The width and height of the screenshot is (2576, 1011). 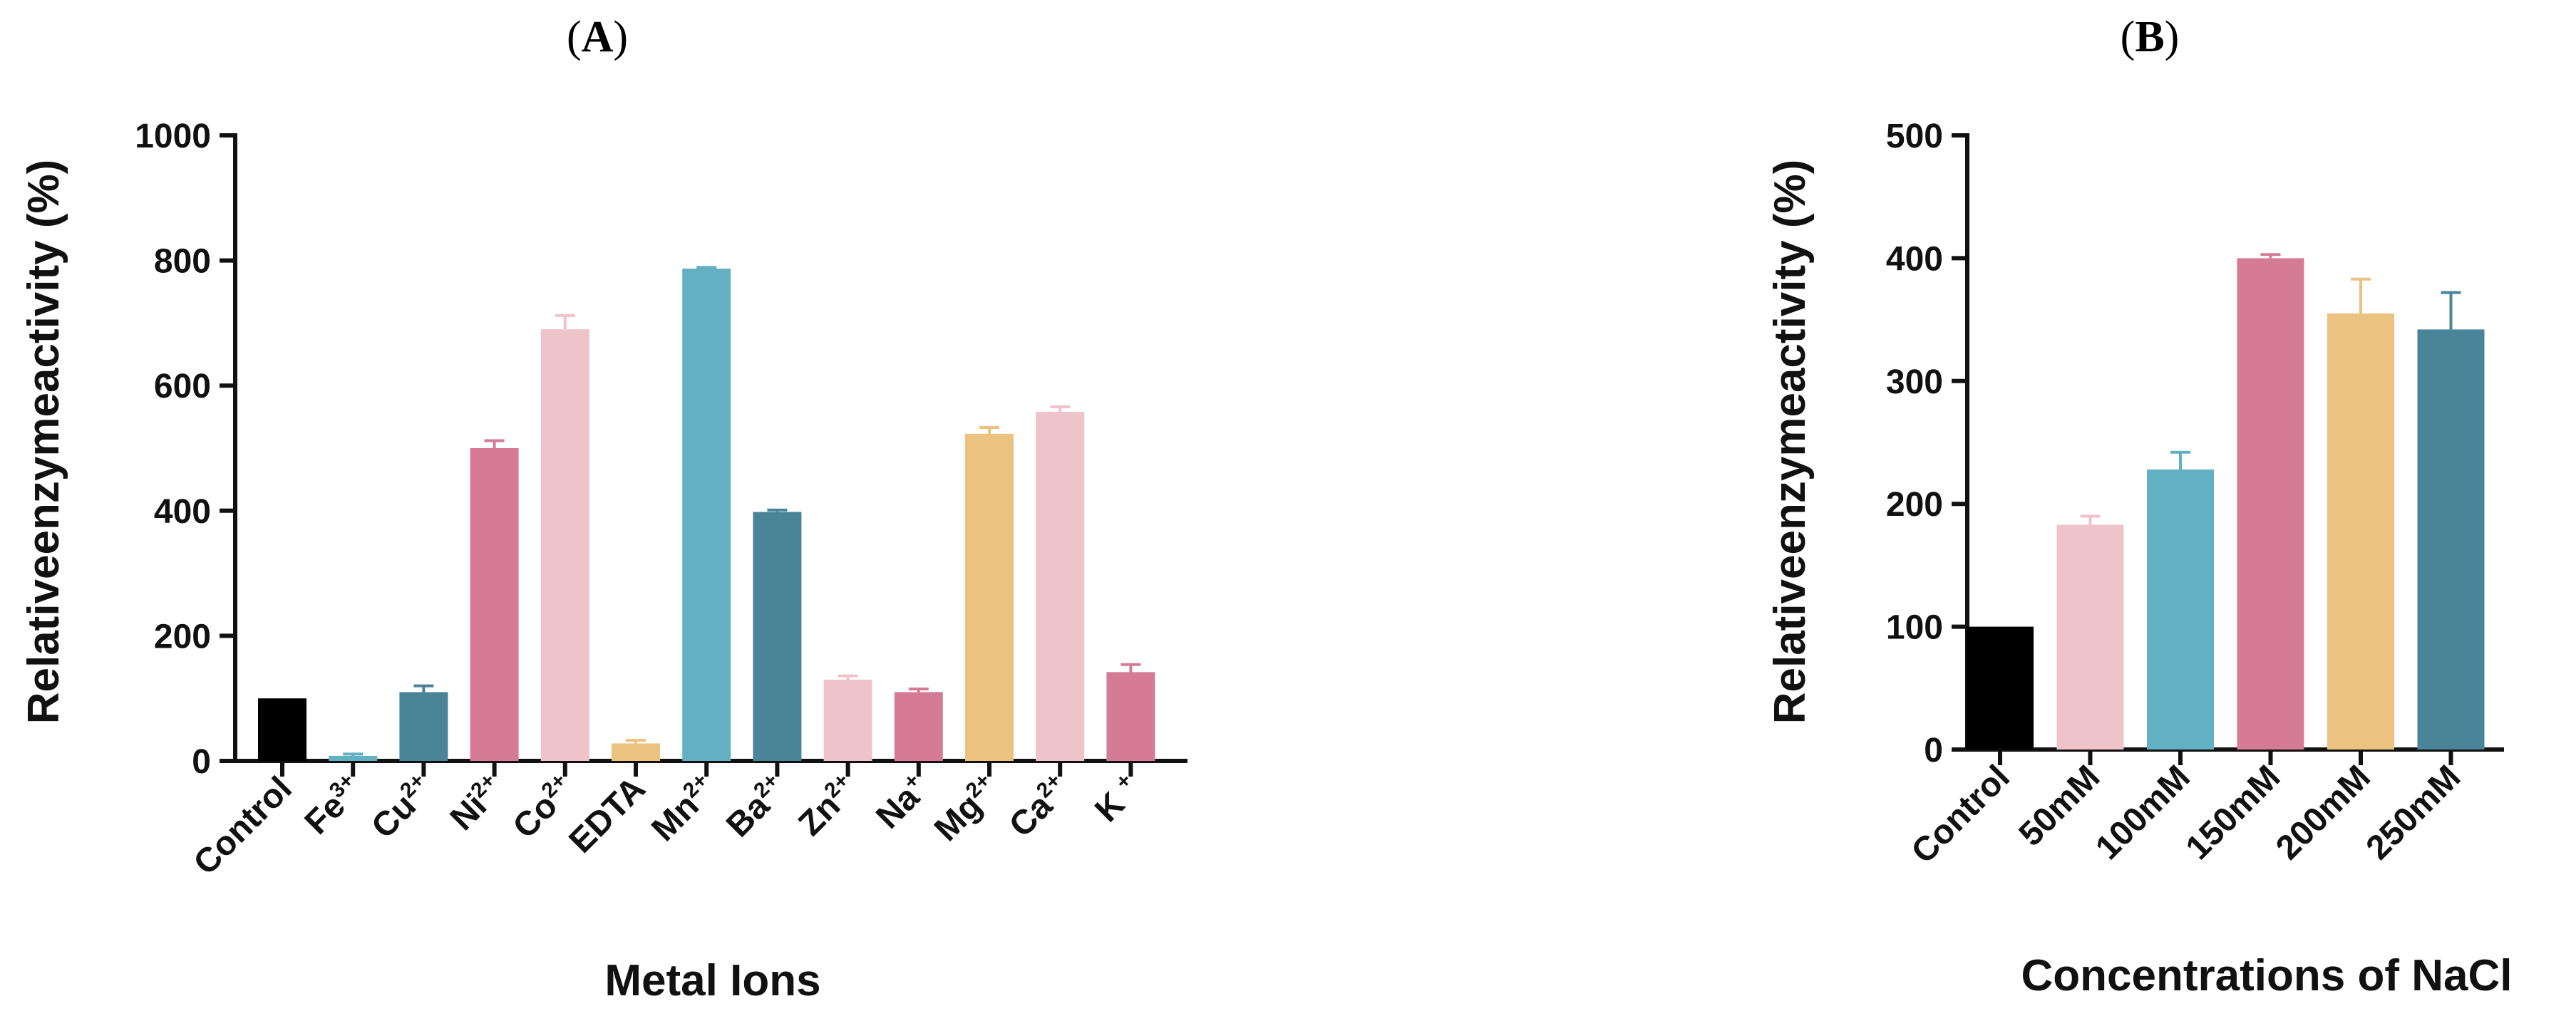 I want to click on panel-b-category-label: 150mM, so click(x=2233, y=812).